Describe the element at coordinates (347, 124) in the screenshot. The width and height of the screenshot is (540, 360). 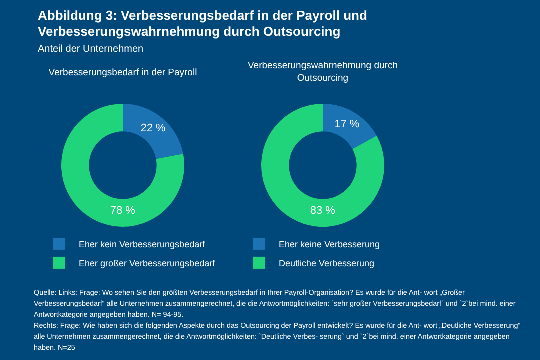
I see `data-label: 17 %` at that location.